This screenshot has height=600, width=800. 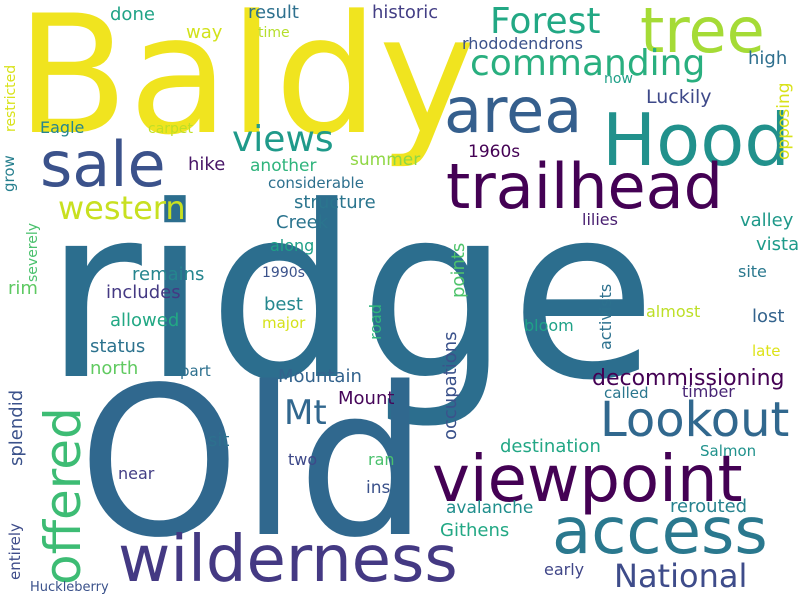 I want to click on word-part: part, so click(x=195, y=371).